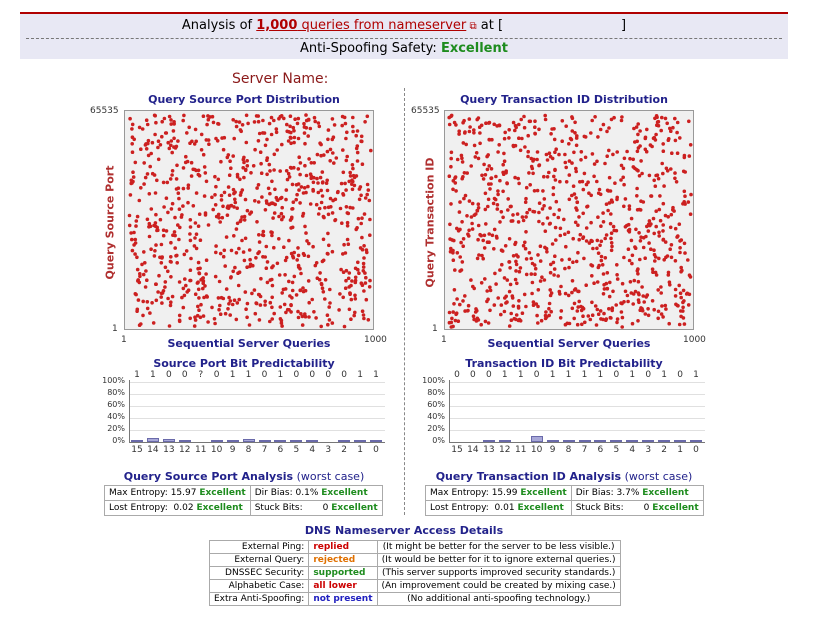 The width and height of the screenshot is (818, 624). Describe the element at coordinates (124, 340) in the screenshot. I see `left-xtick-left: 1` at that location.